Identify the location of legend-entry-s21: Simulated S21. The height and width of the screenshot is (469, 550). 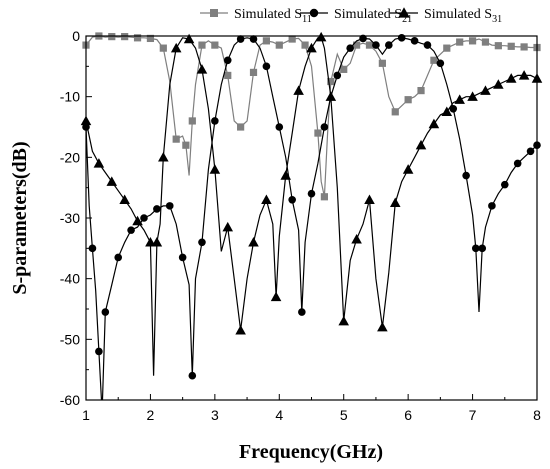
(356, 16).